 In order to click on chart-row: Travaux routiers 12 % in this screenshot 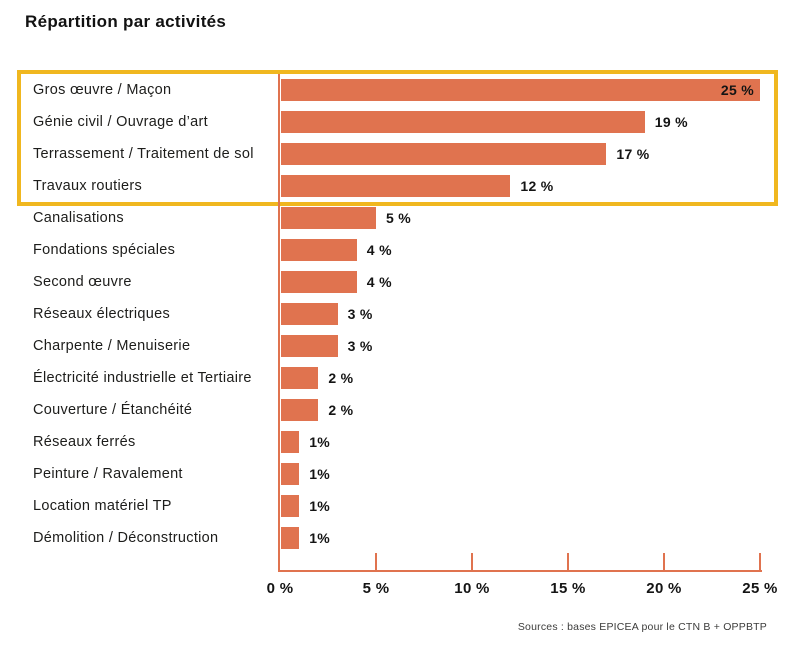, I will do `click(400, 186)`.